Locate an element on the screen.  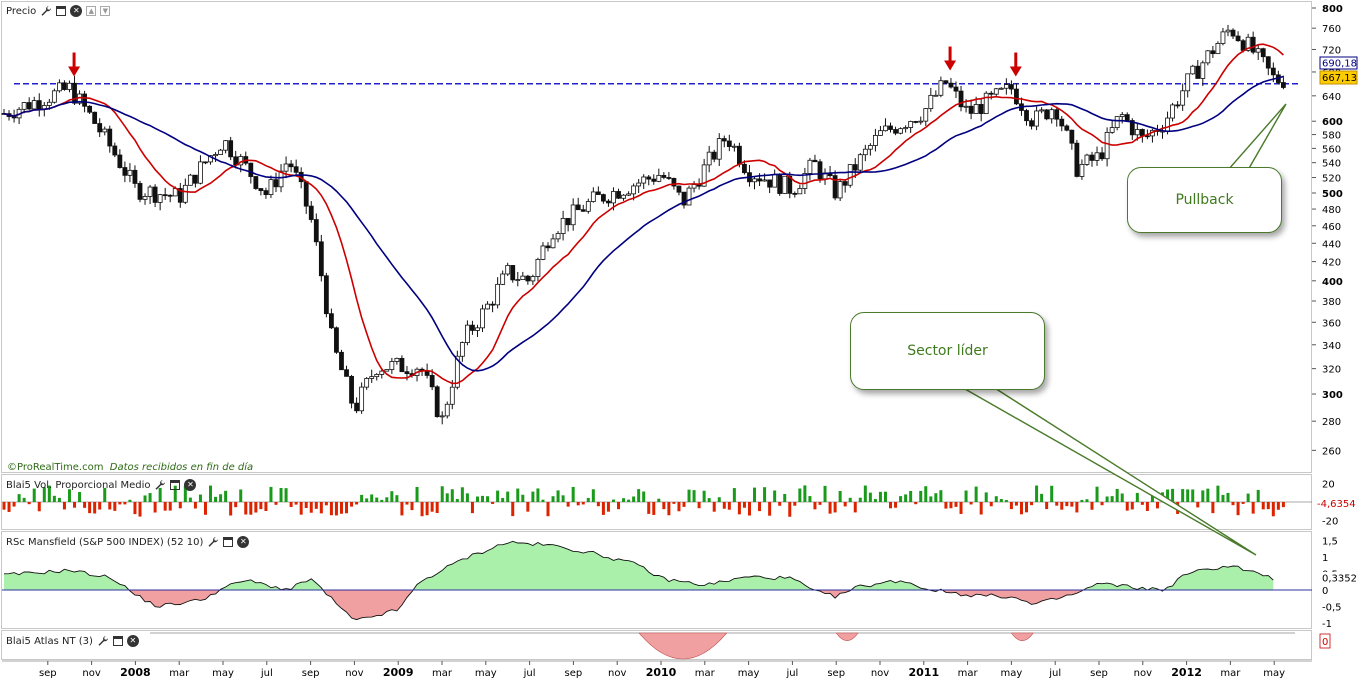
volume-last-value: -4,6354 is located at coordinates (1336, 504).